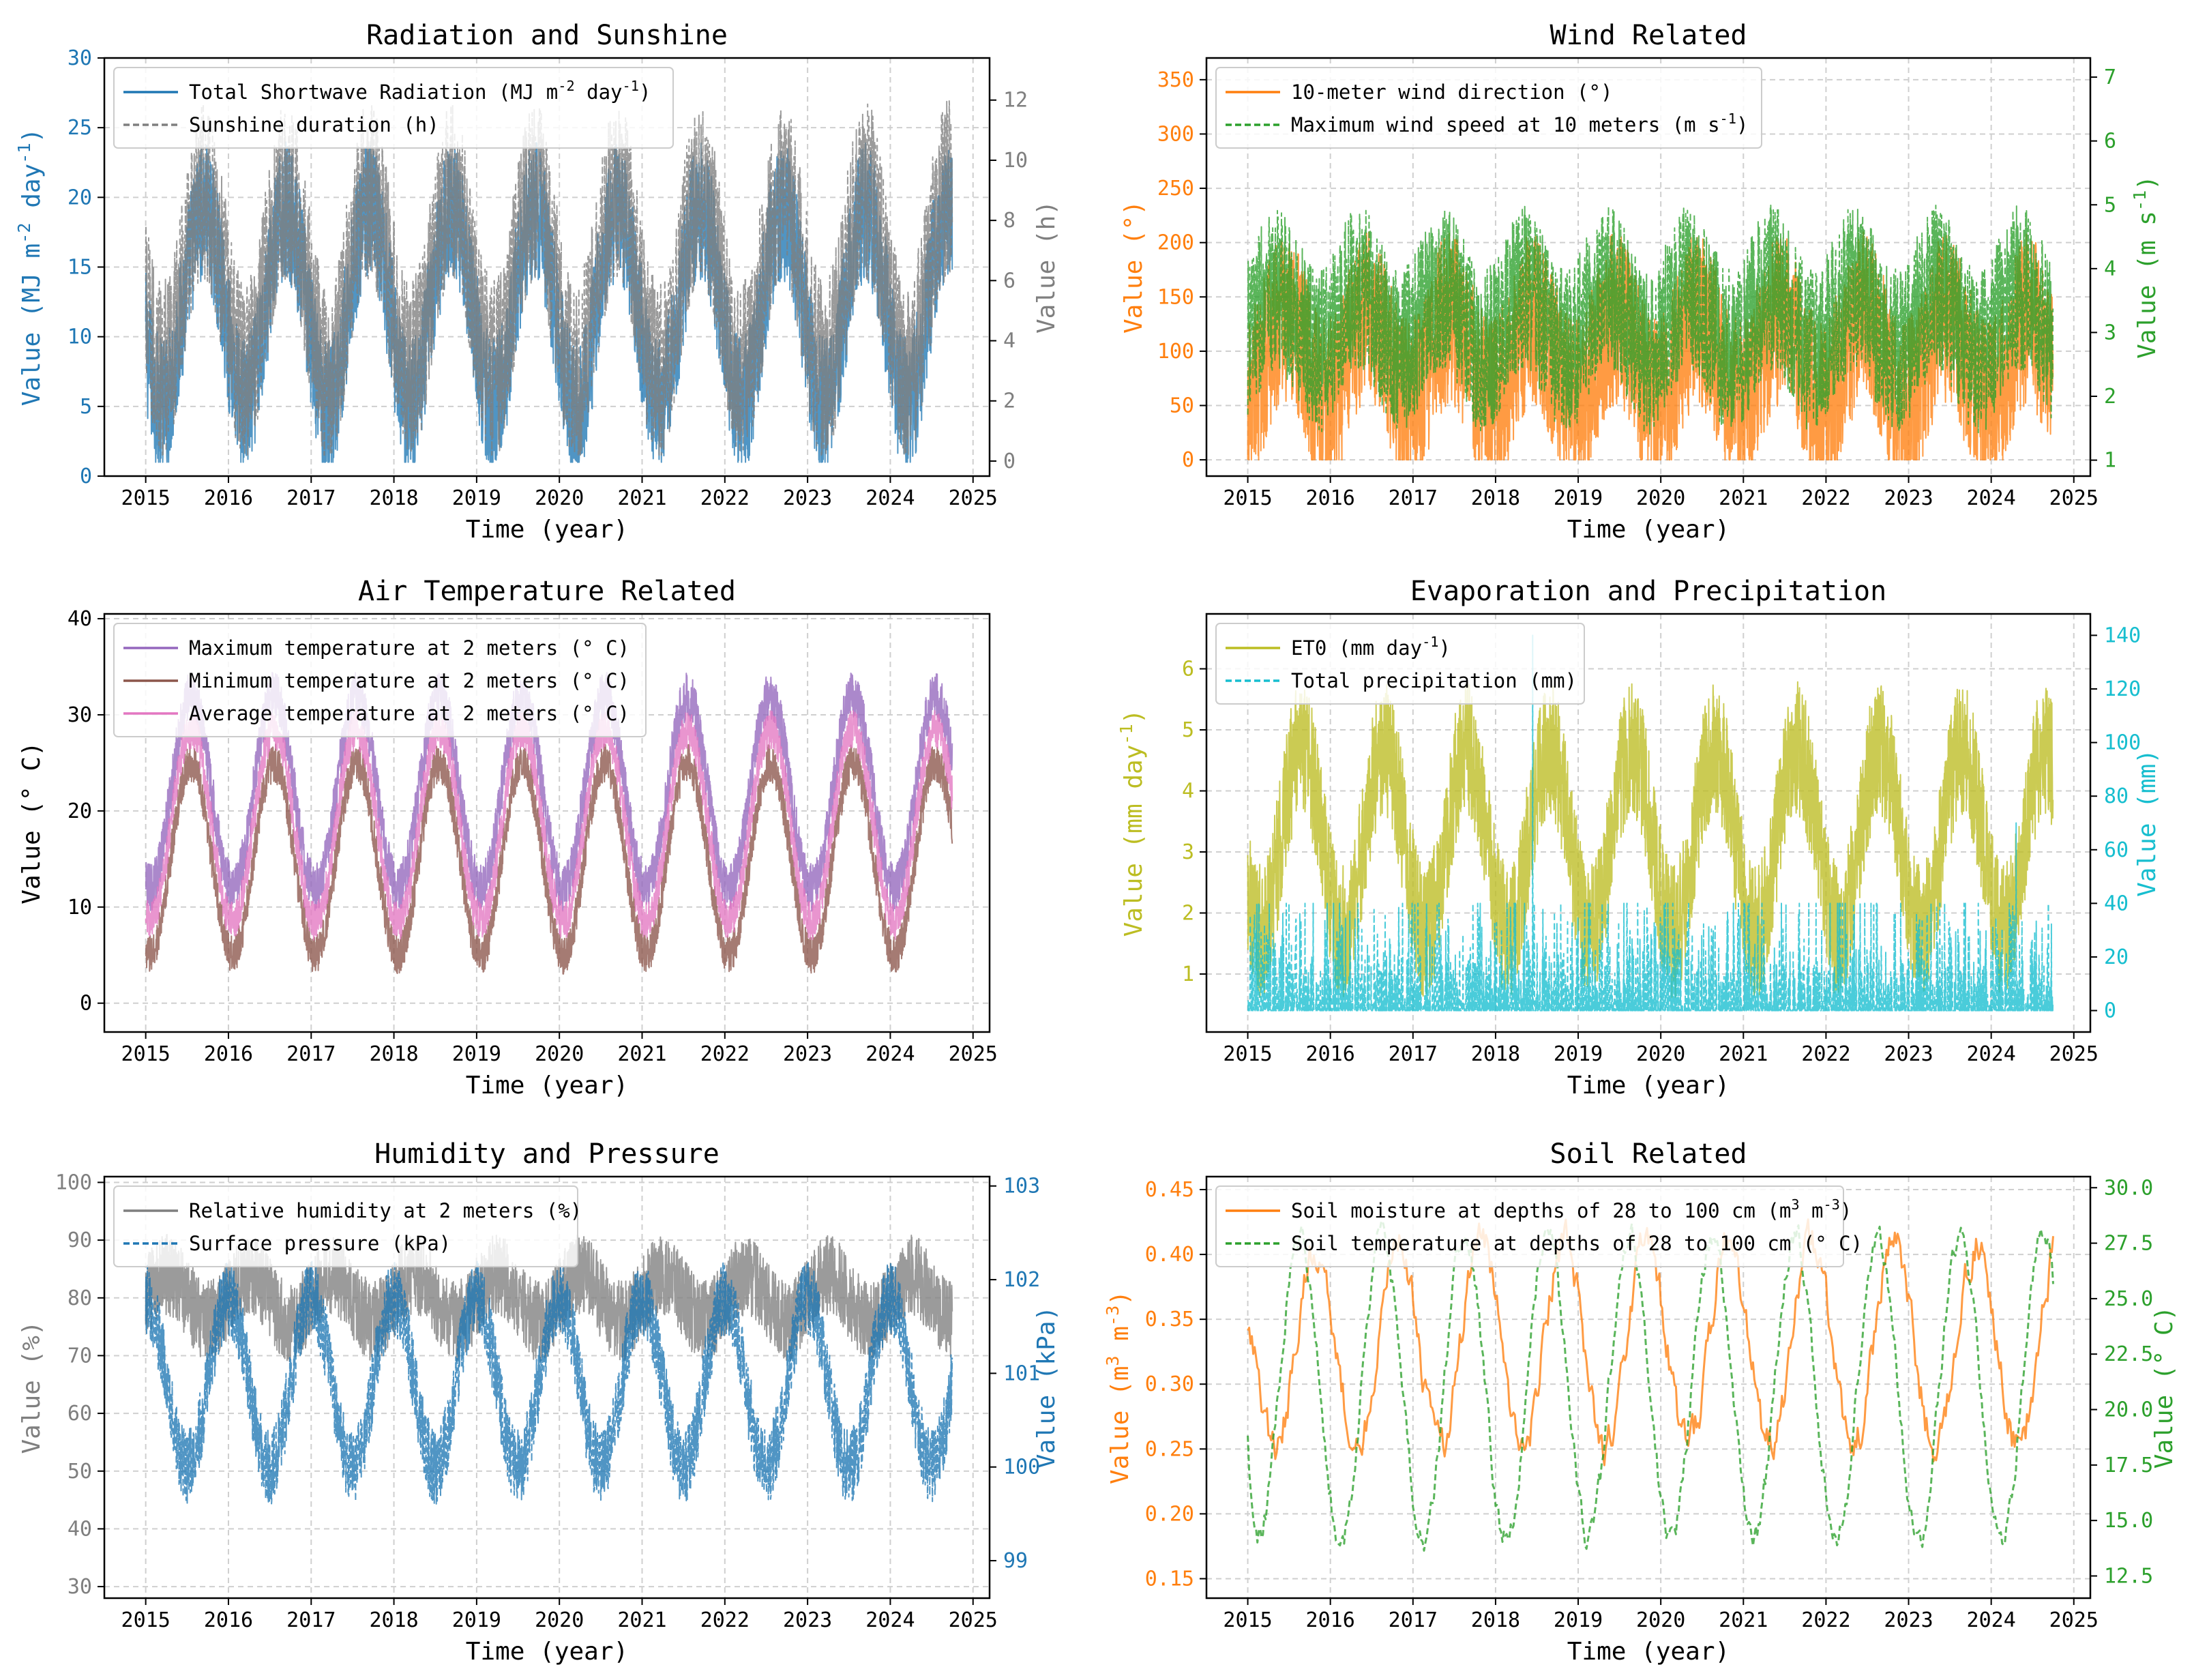  Describe the element at coordinates (86, 1004) in the screenshot. I see `y-tick-label-left: 0` at that location.